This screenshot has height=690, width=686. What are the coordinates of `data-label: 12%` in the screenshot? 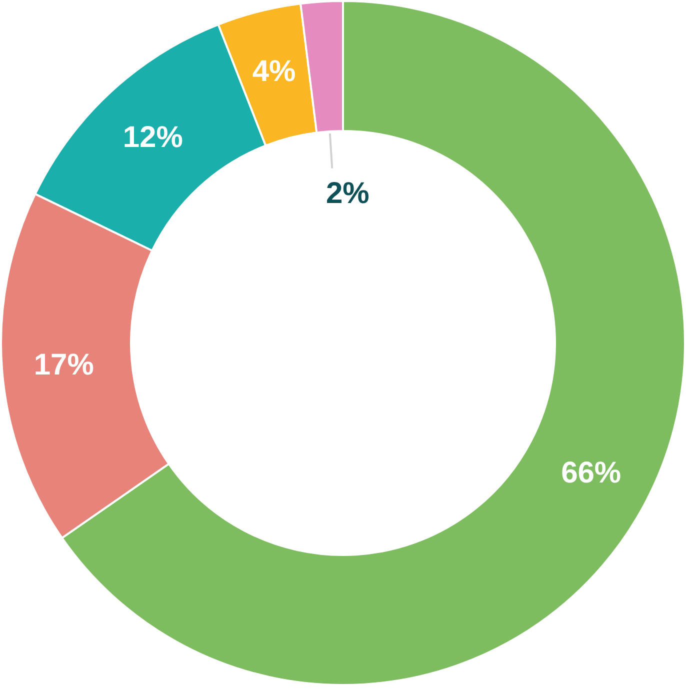 It's located at (152, 137).